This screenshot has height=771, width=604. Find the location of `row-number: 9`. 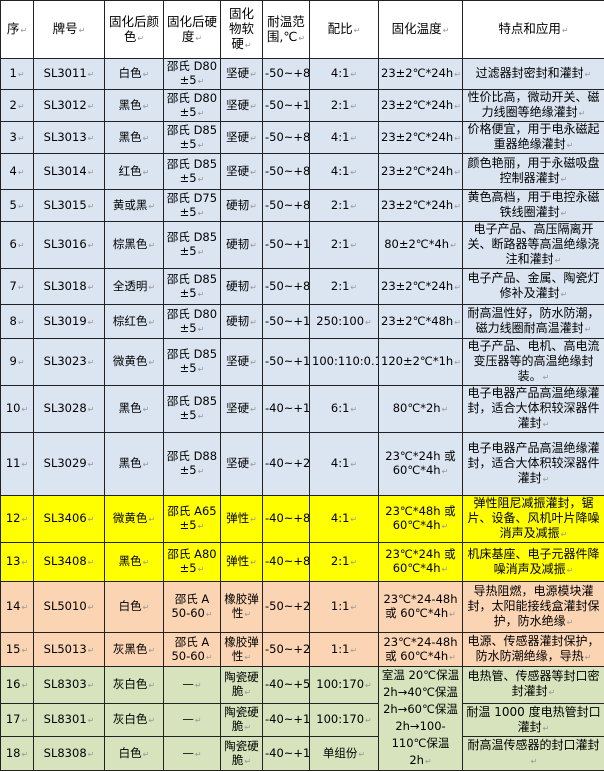

row-number: 9 is located at coordinates (17, 362).